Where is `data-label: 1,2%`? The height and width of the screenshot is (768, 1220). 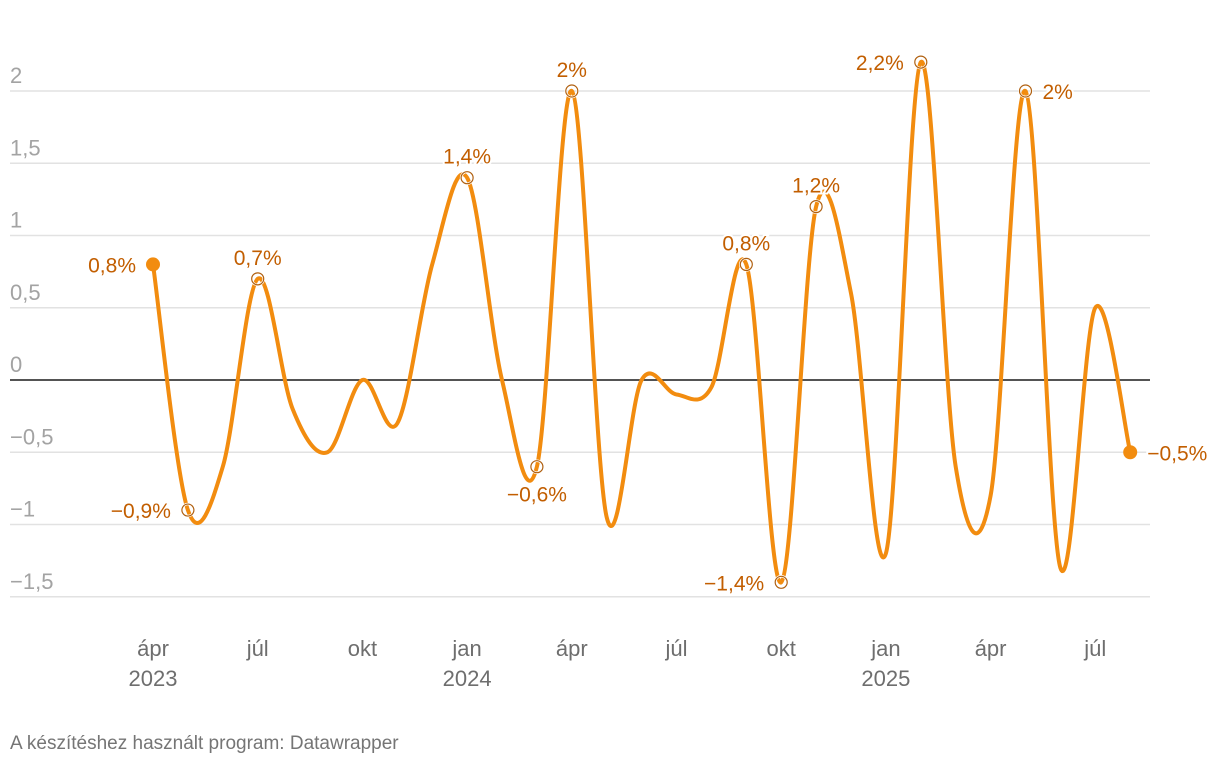 data-label: 1,2% is located at coordinates (816, 186).